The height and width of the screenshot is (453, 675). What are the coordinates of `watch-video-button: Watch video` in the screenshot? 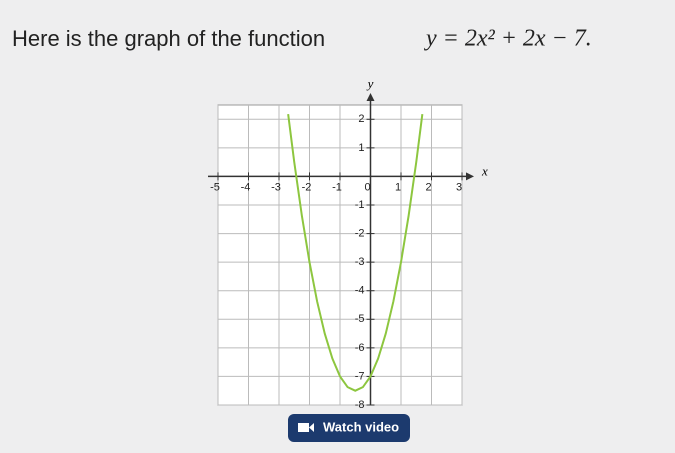 It's located at (349, 428).